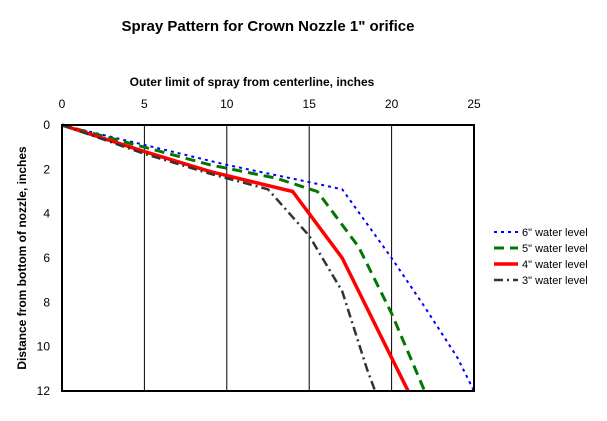 This screenshot has height=421, width=607. I want to click on y-tick-label: 0, so click(46, 125).